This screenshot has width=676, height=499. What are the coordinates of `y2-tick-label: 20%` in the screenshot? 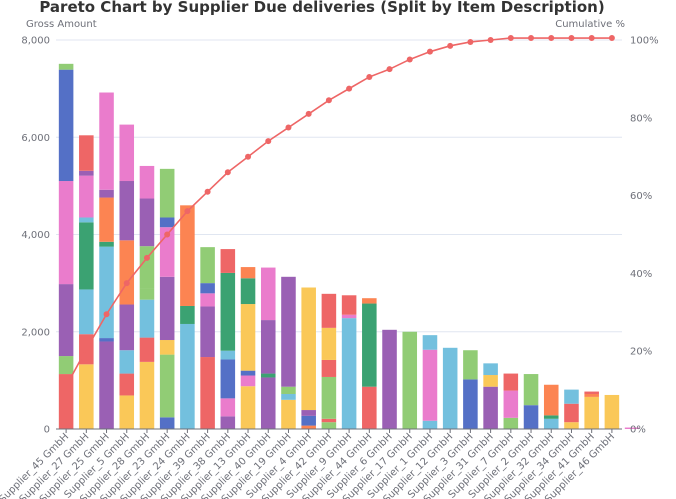 It's located at (641, 352).